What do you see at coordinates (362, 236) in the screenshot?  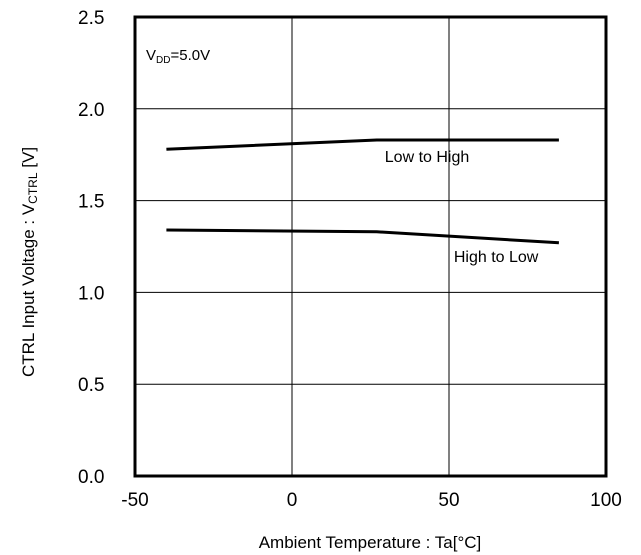 I see `series-line-high-to-low` at bounding box center [362, 236].